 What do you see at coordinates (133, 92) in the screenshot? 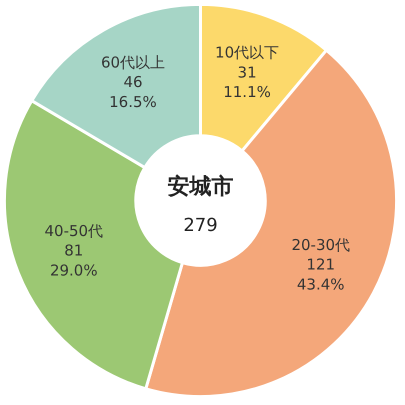
I see `data-label: 46 16.5%` at bounding box center [133, 92].